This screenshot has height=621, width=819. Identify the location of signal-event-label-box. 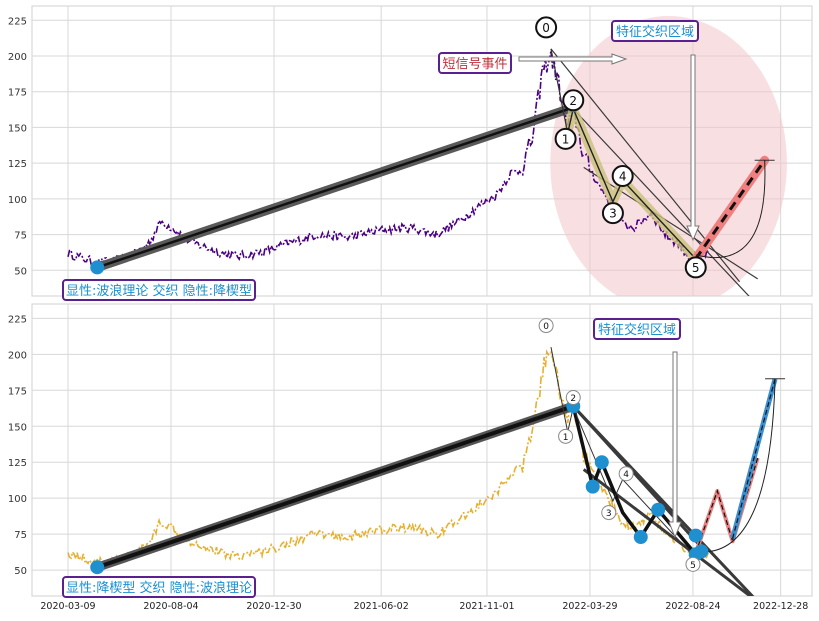
(475, 63).